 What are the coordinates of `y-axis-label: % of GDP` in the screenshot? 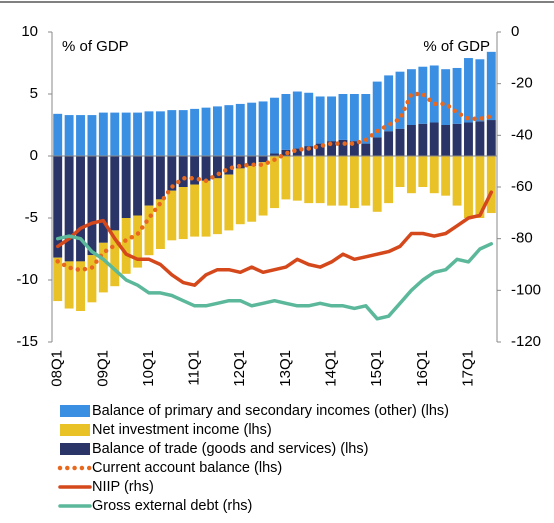 It's located at (95, 46).